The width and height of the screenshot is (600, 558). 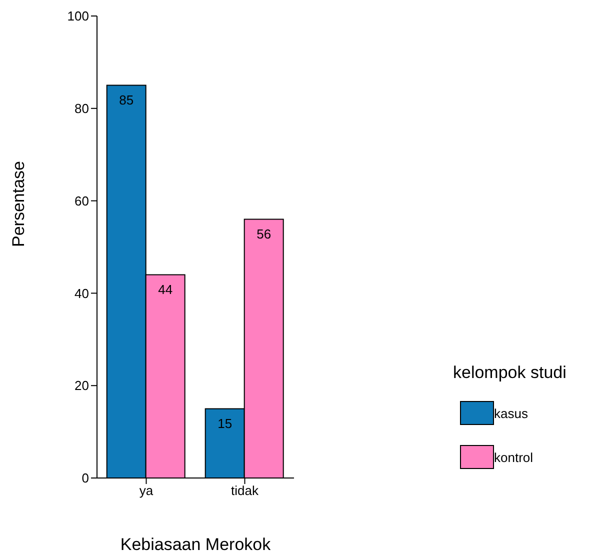 What do you see at coordinates (514, 457) in the screenshot?
I see `legend-label: kontrol` at bounding box center [514, 457].